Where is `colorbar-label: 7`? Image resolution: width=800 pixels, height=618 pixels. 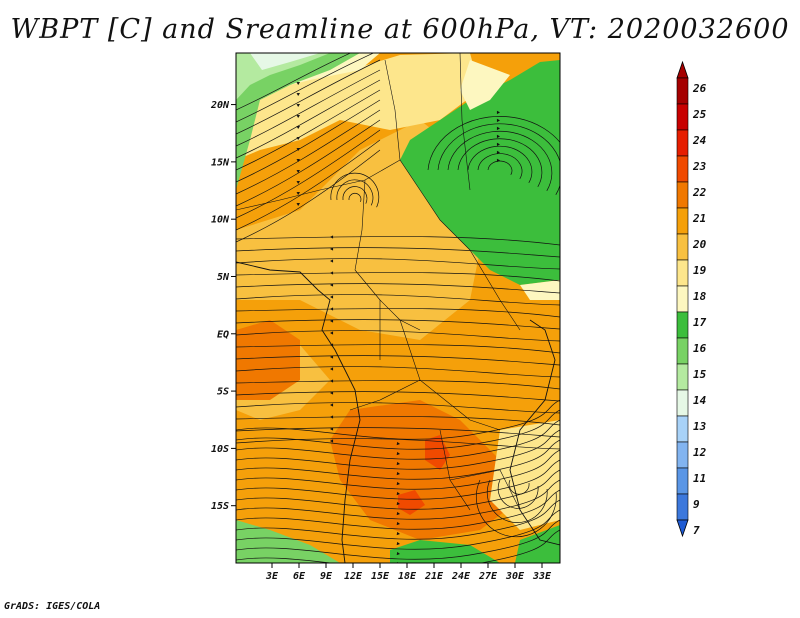 colorbar-label: 7 is located at coordinates (696, 530).